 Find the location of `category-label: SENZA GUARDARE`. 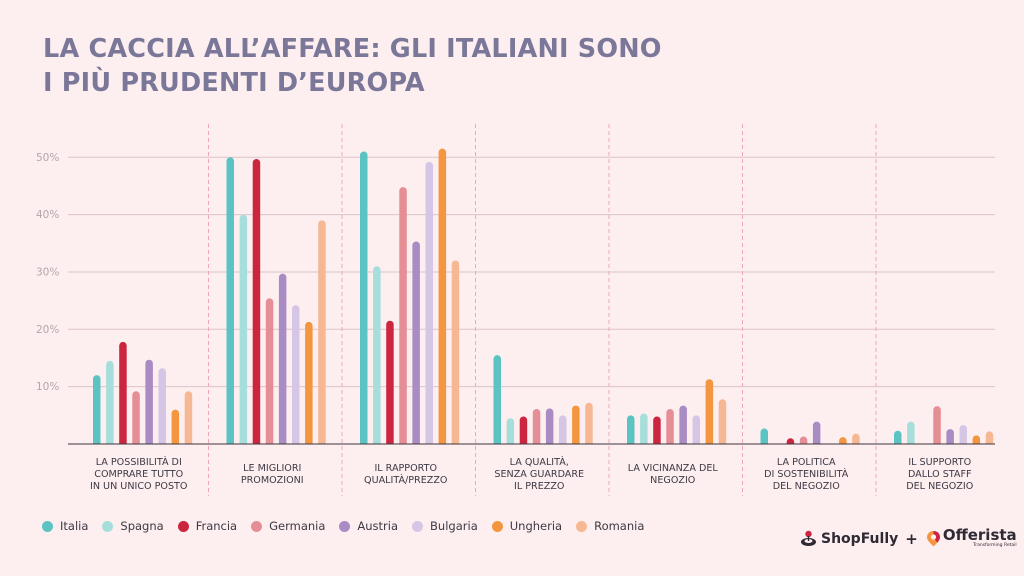

category-label: SENZA GUARDARE is located at coordinates (539, 474).